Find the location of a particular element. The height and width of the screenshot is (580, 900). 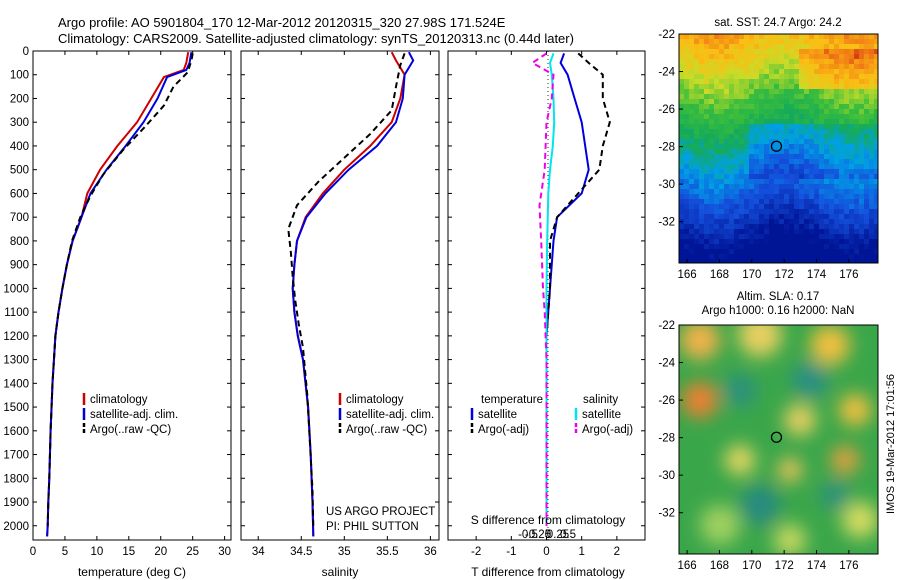

map-x-tick-label: 166 is located at coordinates (686, 275).